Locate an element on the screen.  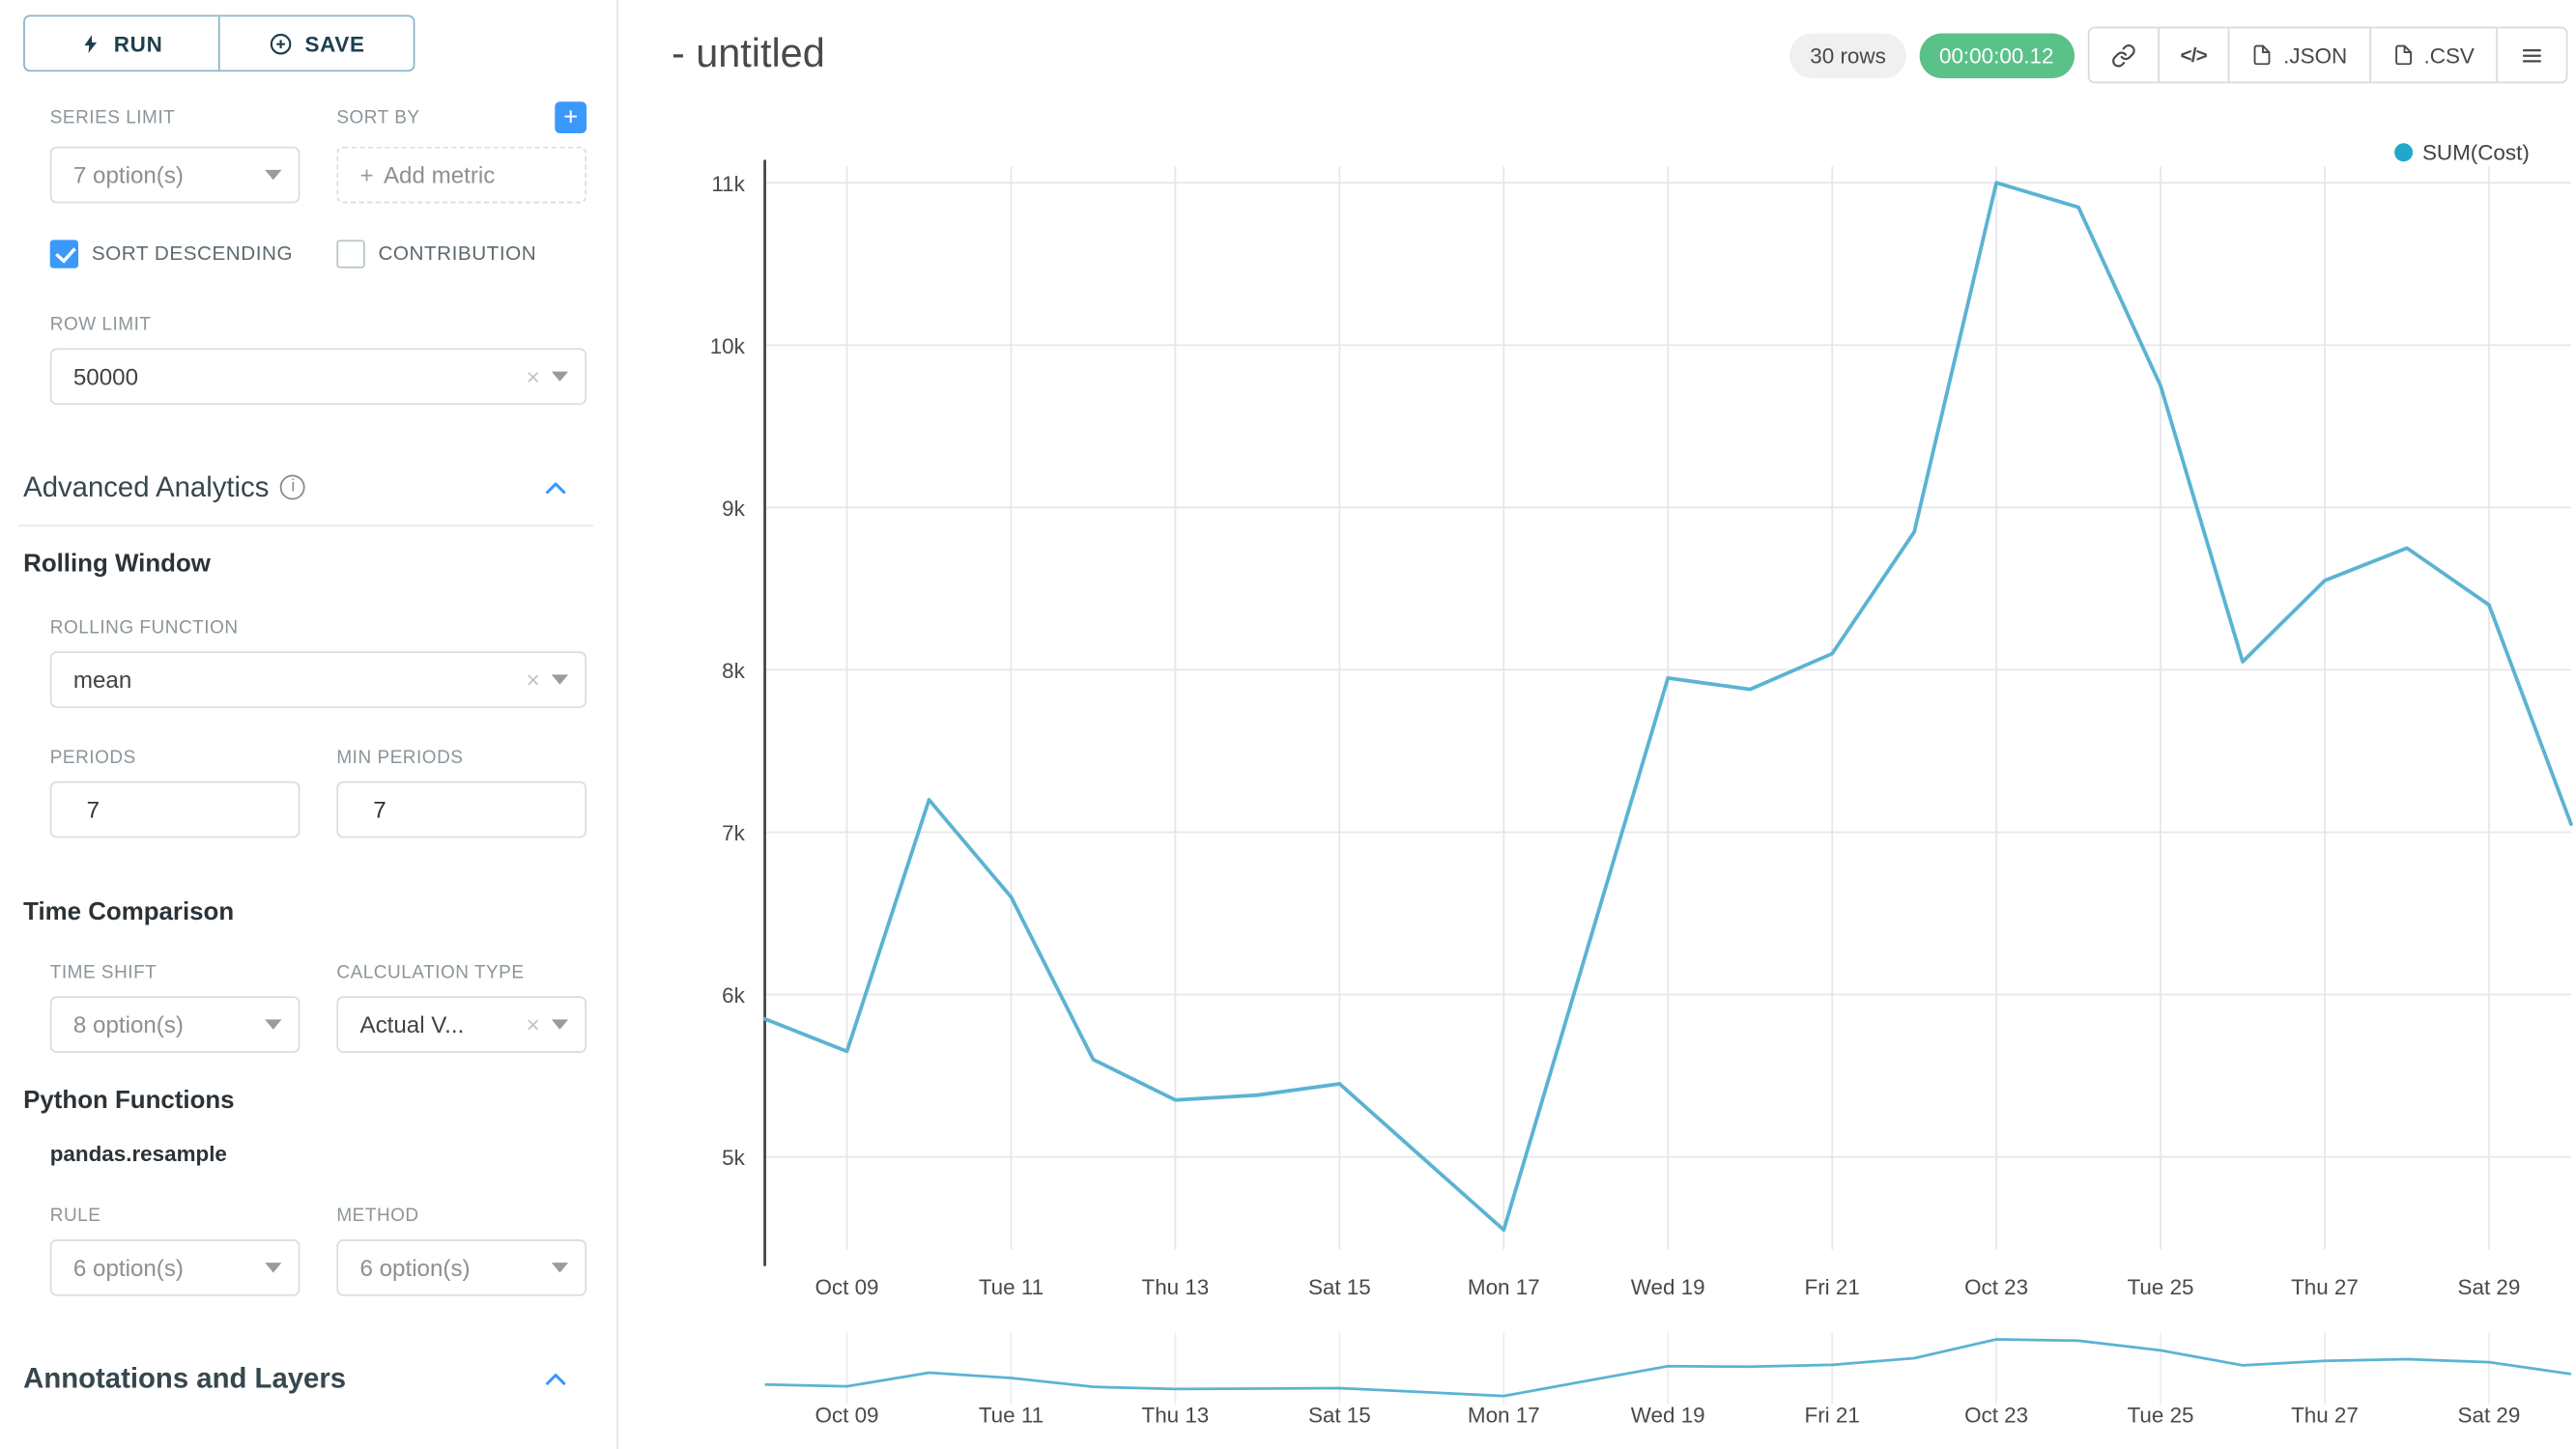
csv-file-icon is located at coordinates (2403, 55).